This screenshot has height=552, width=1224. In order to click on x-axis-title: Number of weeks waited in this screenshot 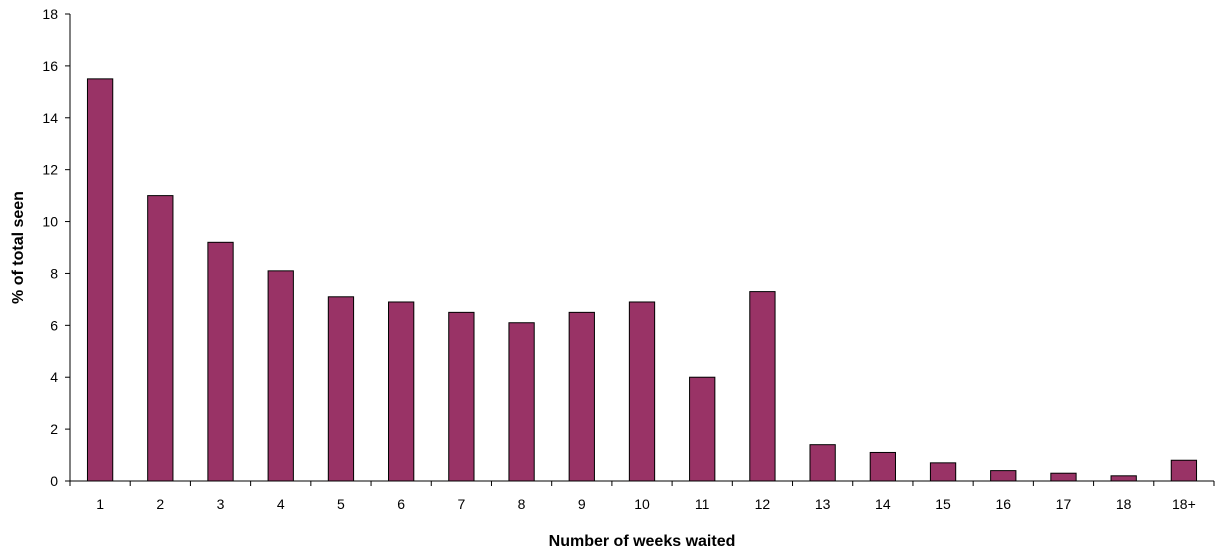, I will do `click(642, 541)`.